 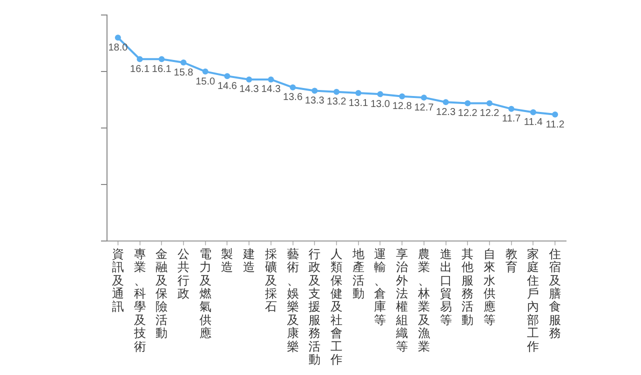 I want to click on x-tick-label: 藝術、娛樂及康樂, so click(x=292, y=300).